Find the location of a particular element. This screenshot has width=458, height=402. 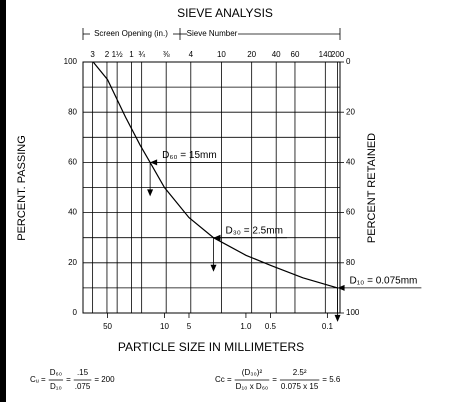

y2-tick-label: 0 is located at coordinates (348, 61).